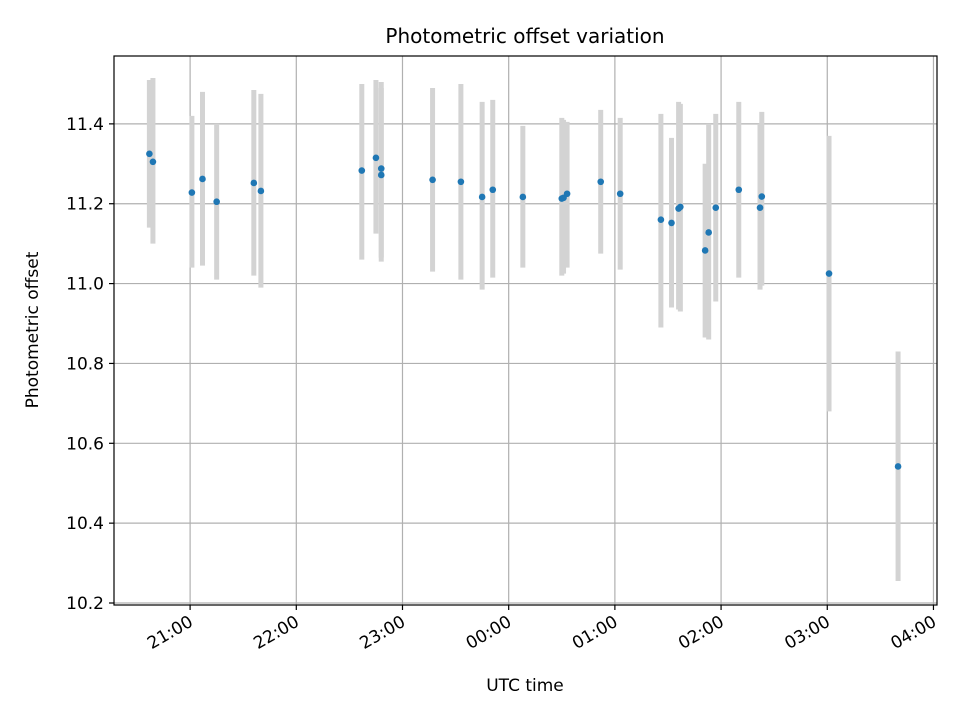 The height and width of the screenshot is (720, 960). What do you see at coordinates (276, 633) in the screenshot?
I see `x-tick-label: 22:00` at bounding box center [276, 633].